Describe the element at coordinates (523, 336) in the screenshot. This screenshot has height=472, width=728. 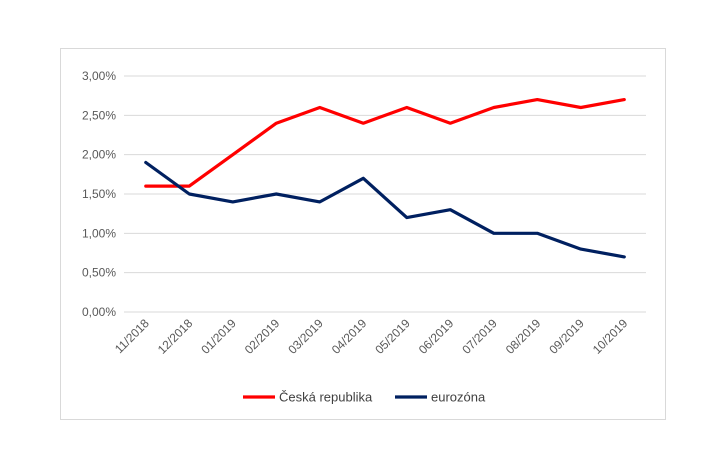
I see `x-tick-label: 08/2019` at that location.